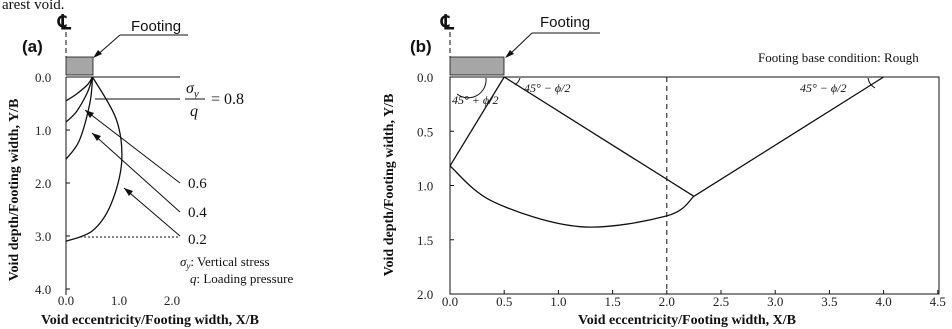  I want to click on panel-b-angle-label-3: 45° − ϕ/2, so click(823, 88).